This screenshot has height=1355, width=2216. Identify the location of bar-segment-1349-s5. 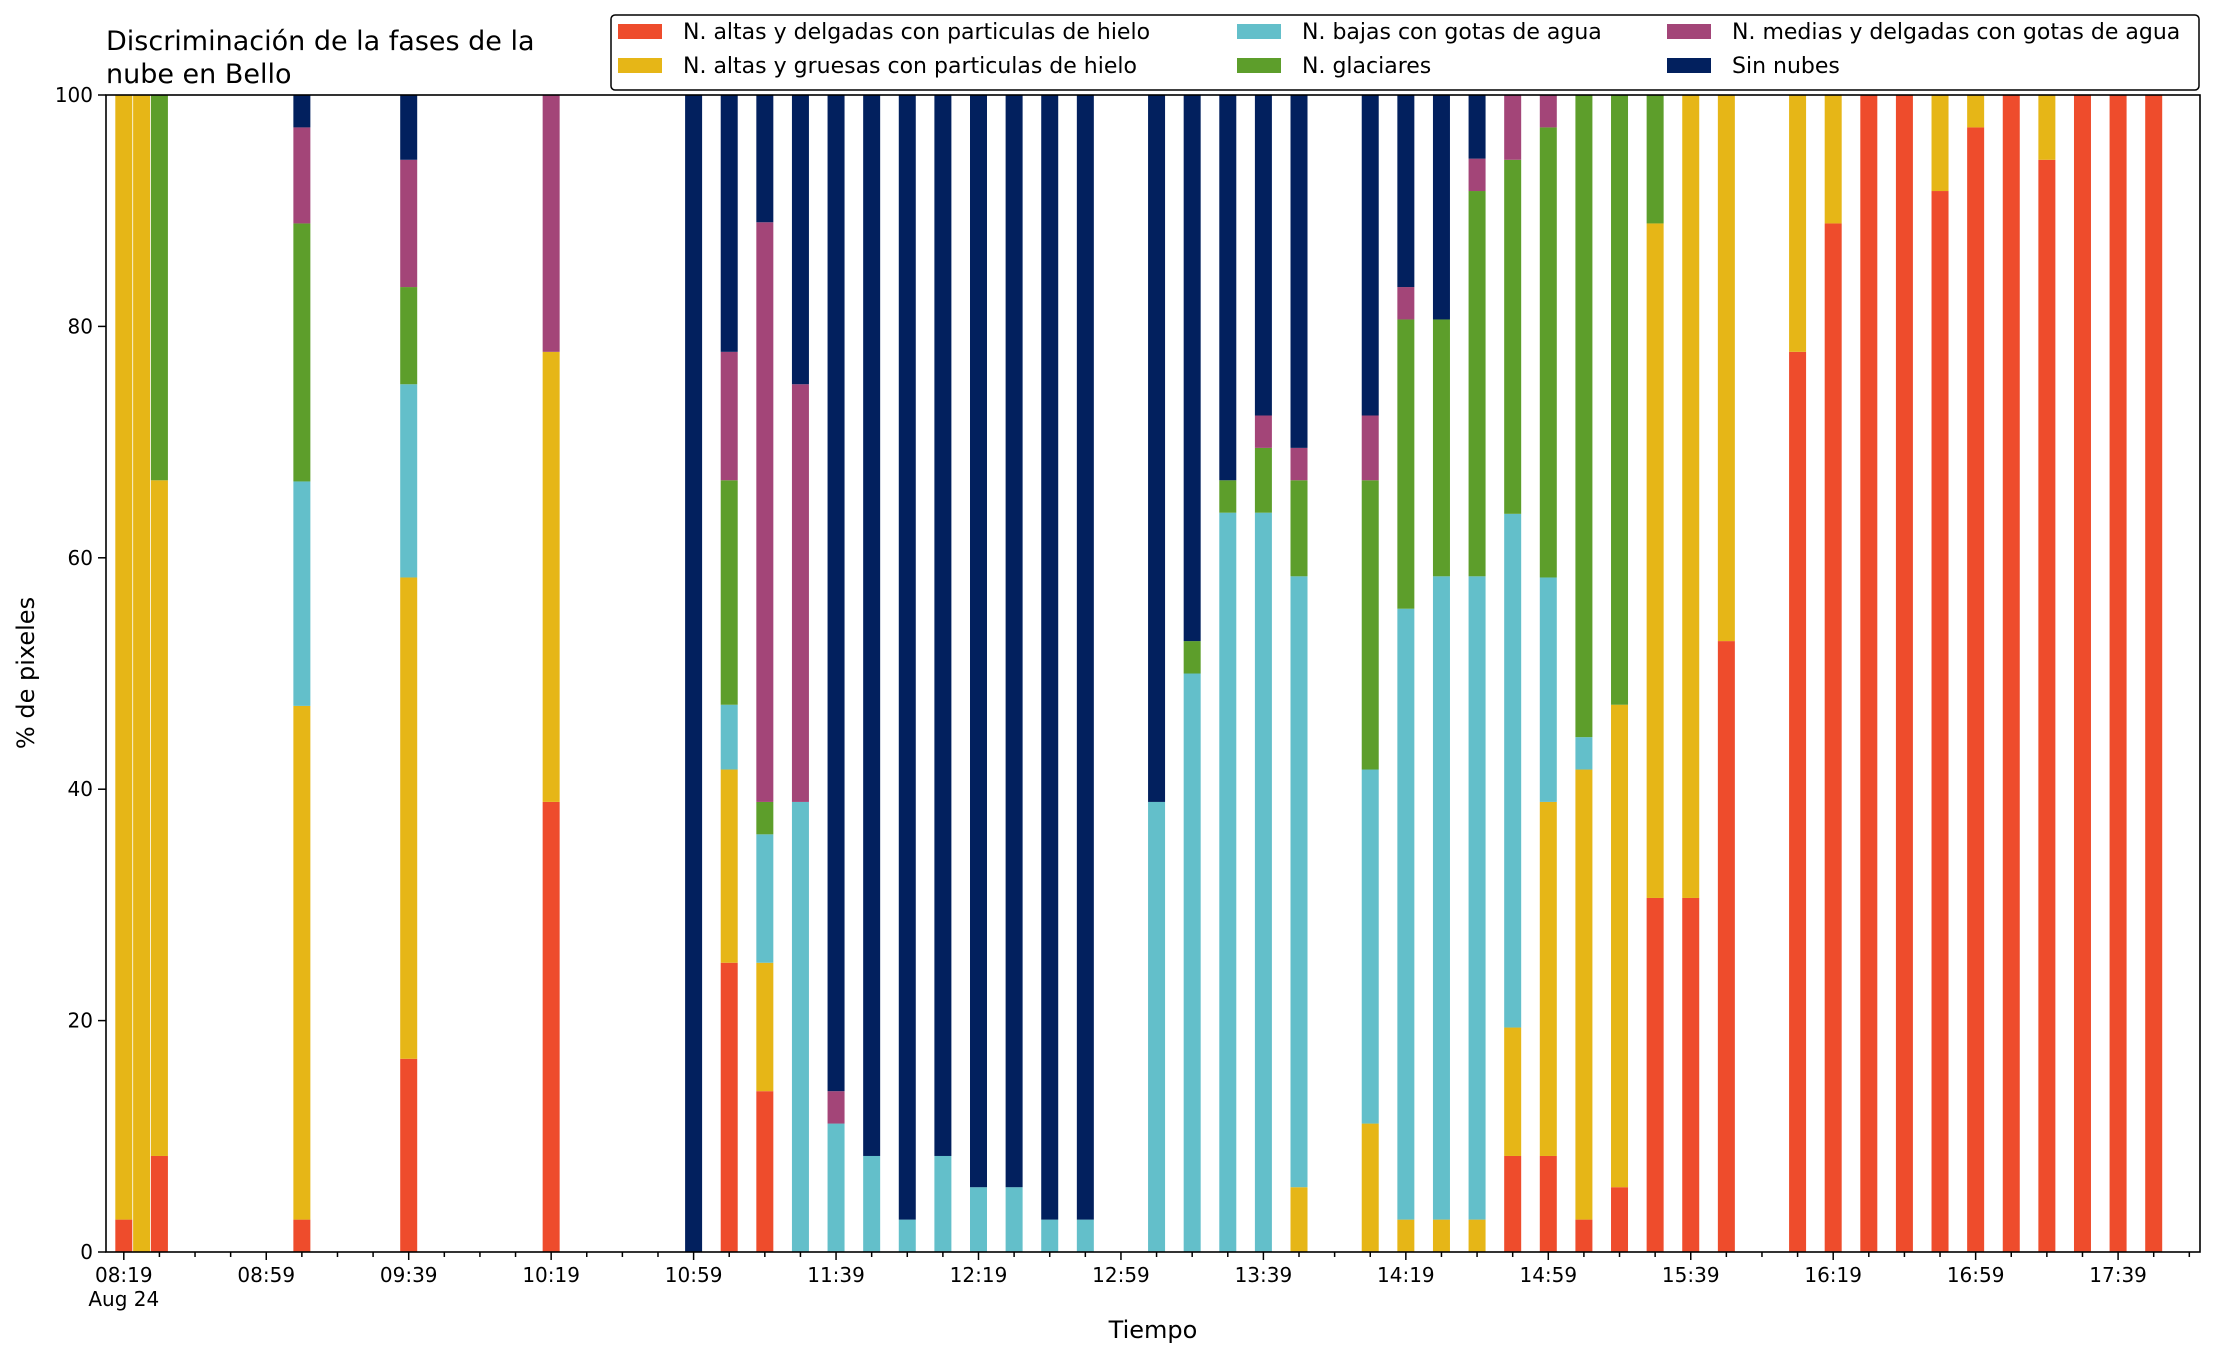
(1299, 271).